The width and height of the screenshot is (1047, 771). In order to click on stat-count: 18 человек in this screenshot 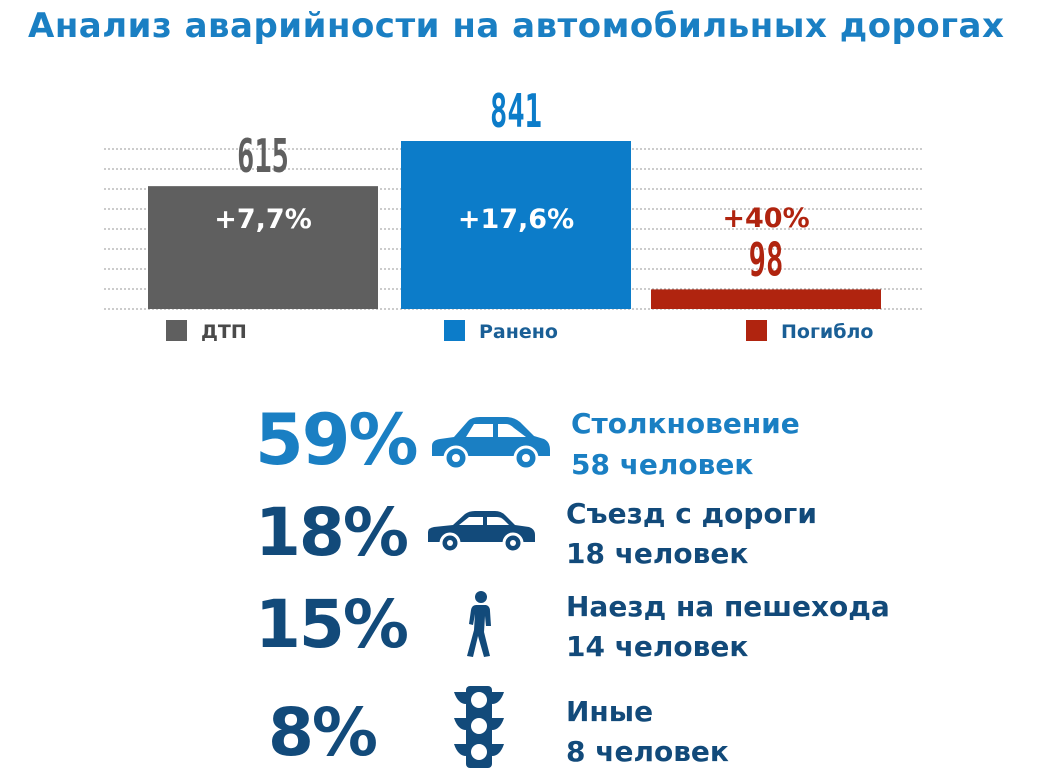, I will do `click(657, 553)`.